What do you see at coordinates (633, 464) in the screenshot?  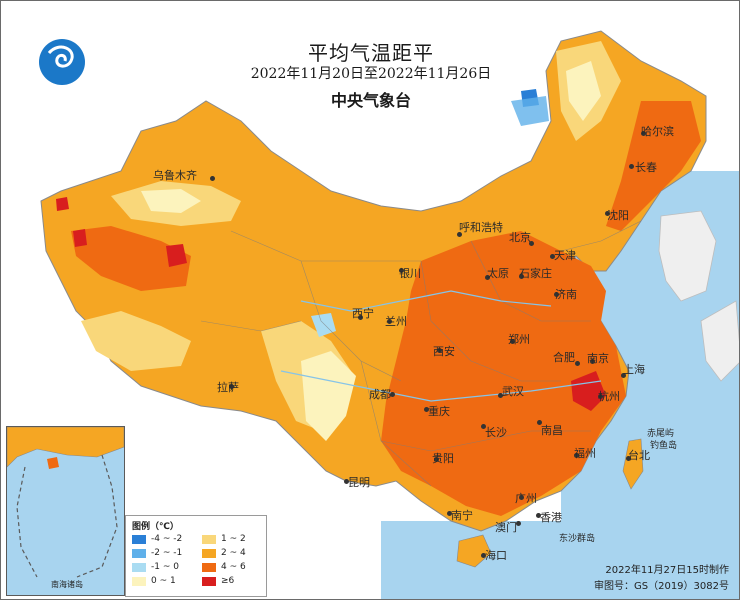 I see `taiwan-land` at bounding box center [633, 464].